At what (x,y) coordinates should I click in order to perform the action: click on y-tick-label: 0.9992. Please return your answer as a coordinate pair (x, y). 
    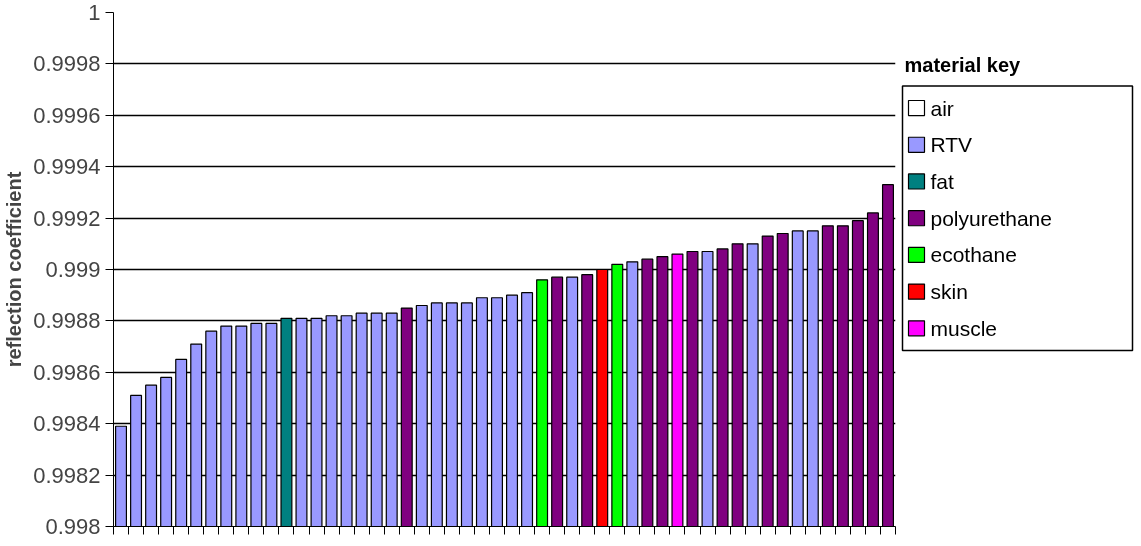
    Looking at the image, I should click on (67, 218).